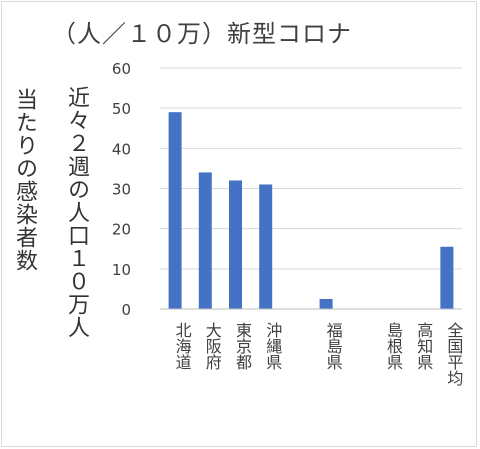  What do you see at coordinates (121, 190) in the screenshot?
I see `y-tick-label: 30` at bounding box center [121, 190].